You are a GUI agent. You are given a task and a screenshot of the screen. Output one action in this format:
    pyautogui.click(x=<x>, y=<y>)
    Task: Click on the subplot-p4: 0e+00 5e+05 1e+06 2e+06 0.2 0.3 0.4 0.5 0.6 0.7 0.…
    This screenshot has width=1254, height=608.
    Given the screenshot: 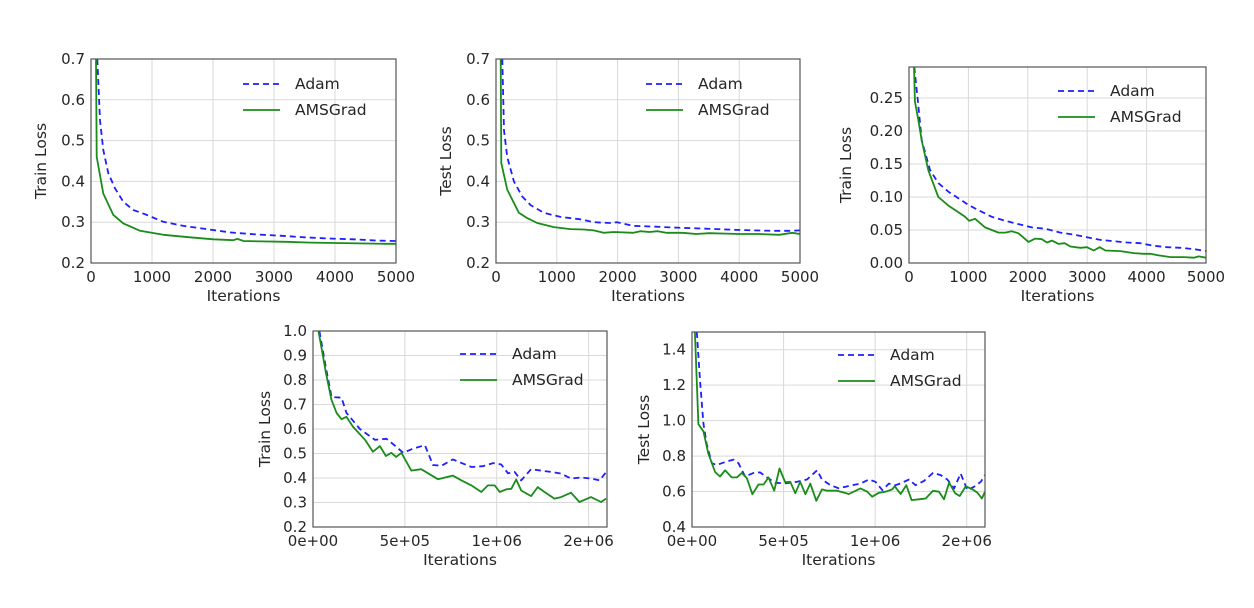 What is the action you would take?
    pyautogui.click(x=435, y=445)
    